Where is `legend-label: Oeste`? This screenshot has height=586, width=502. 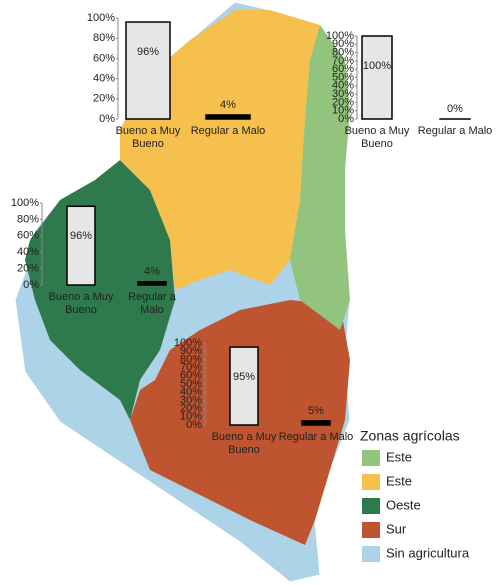
legend-label: Oeste is located at coordinates (403, 504).